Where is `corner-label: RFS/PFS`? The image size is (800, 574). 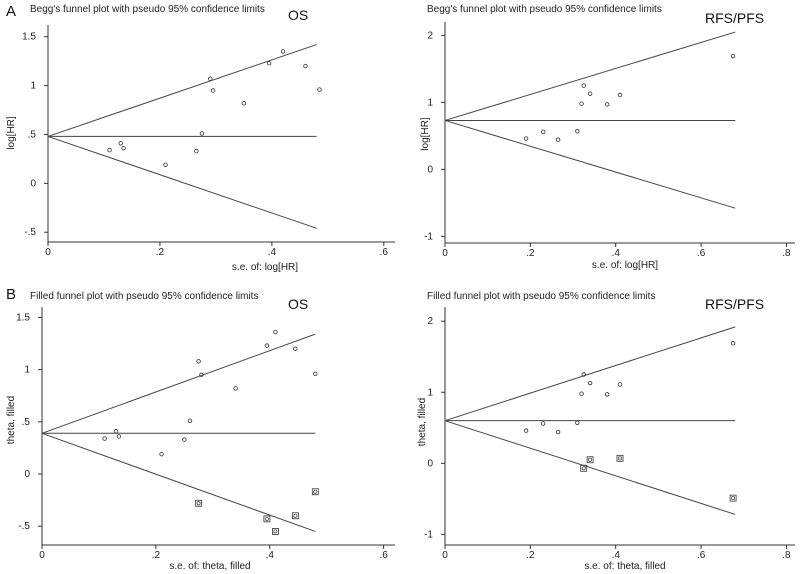 corner-label: RFS/PFS is located at coordinates (734, 18).